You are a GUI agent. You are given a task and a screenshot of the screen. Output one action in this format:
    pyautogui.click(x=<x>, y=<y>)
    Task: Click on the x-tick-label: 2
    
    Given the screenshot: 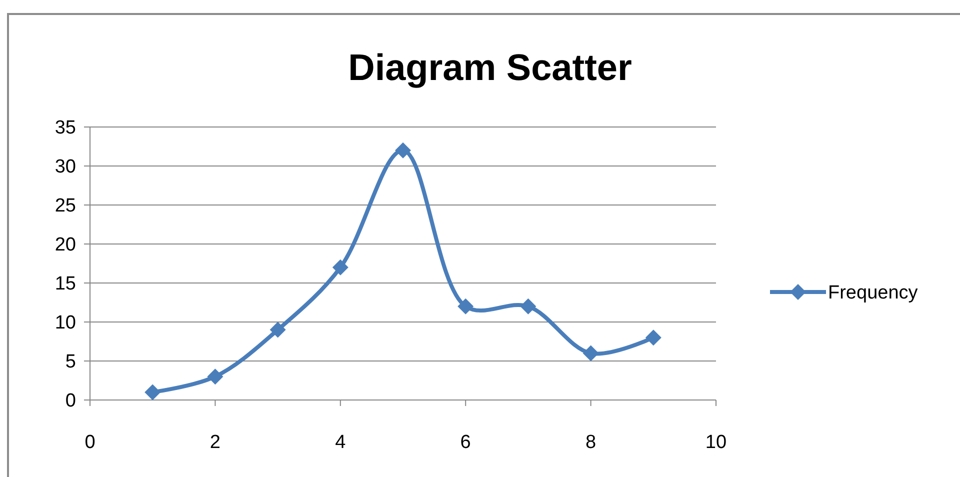 What is the action you would take?
    pyautogui.click(x=215, y=442)
    